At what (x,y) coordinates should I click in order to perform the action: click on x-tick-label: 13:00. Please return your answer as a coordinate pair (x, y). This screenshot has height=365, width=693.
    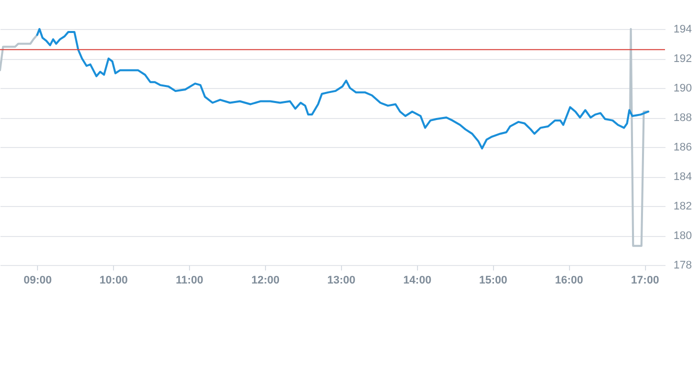
    Looking at the image, I should click on (341, 280).